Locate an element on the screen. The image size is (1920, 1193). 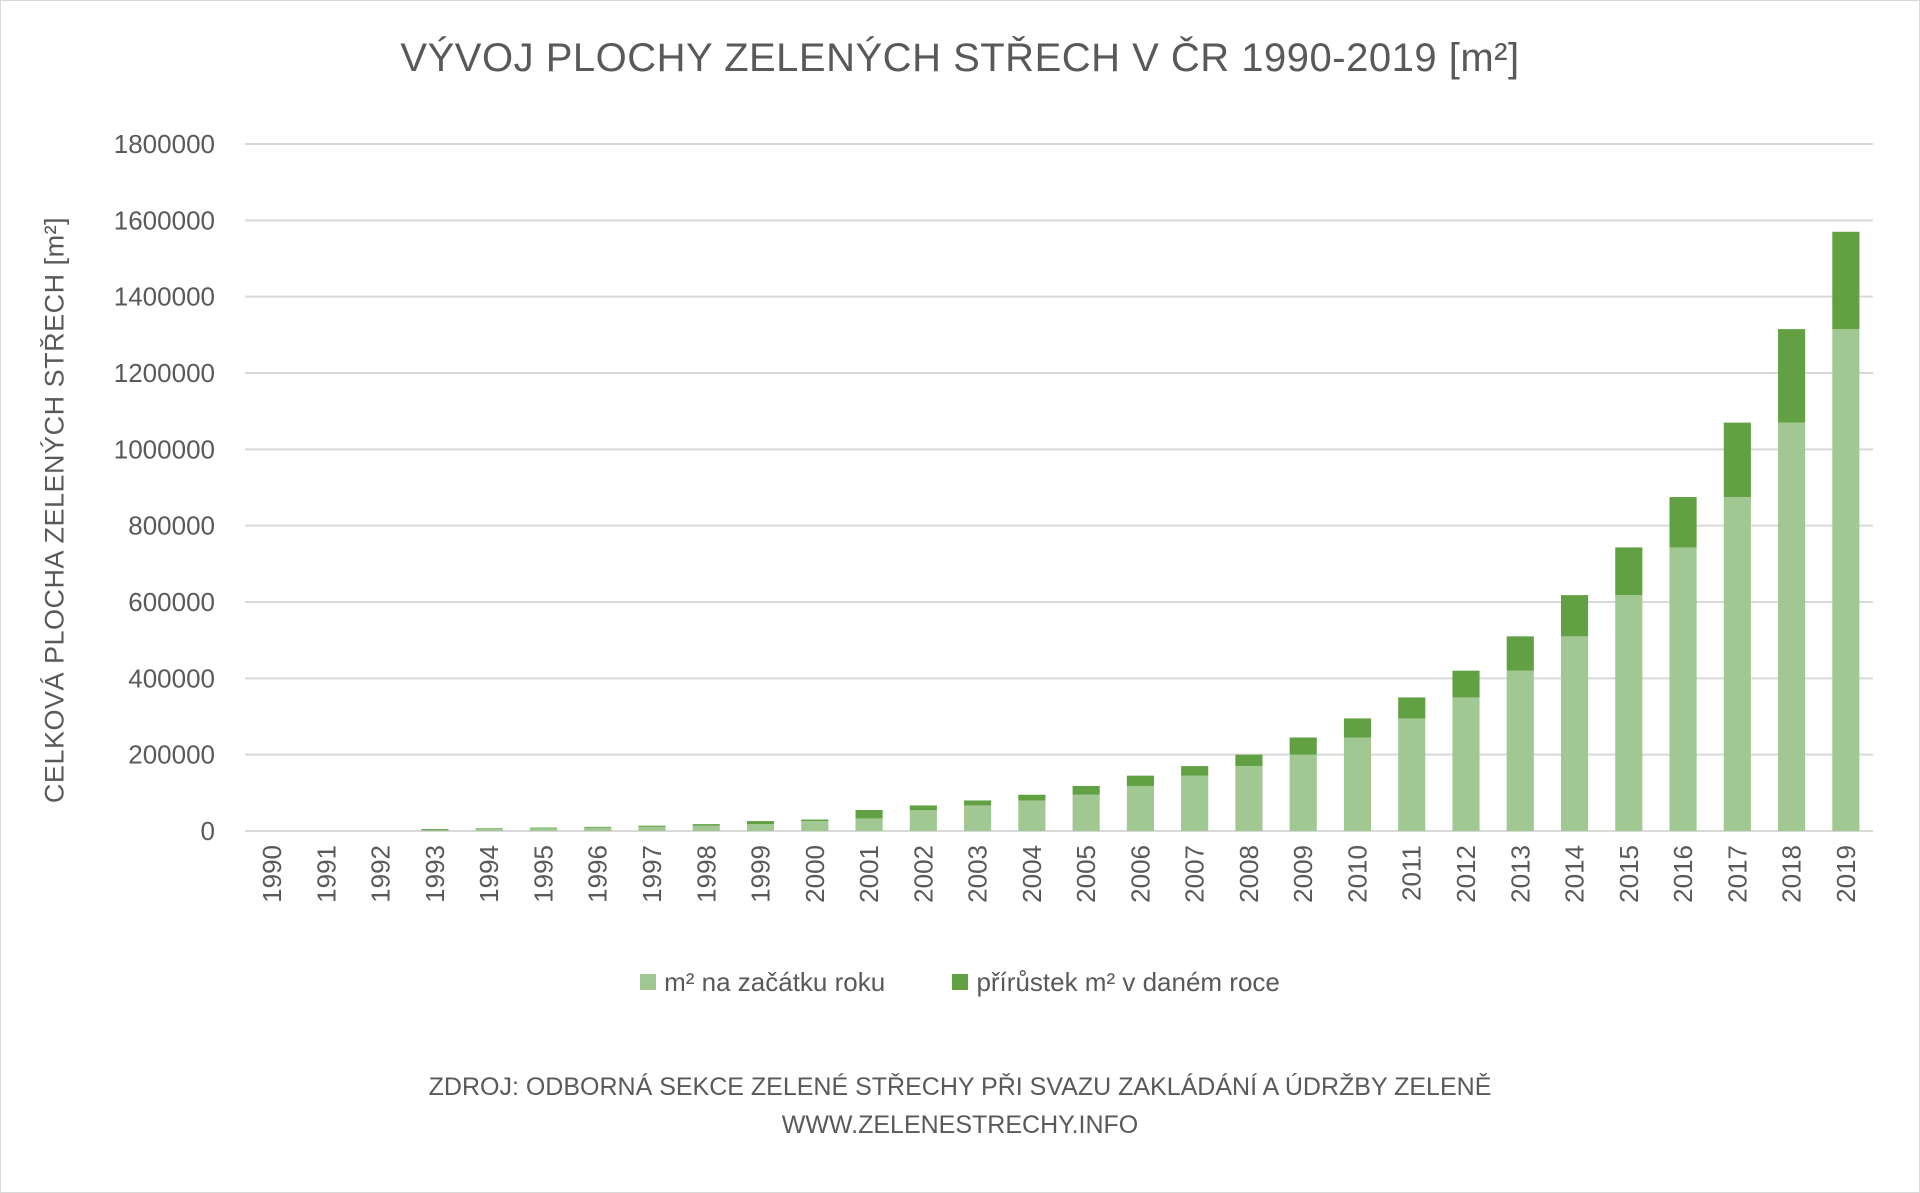
x-tick-label: 2008 is located at coordinates (1249, 874).